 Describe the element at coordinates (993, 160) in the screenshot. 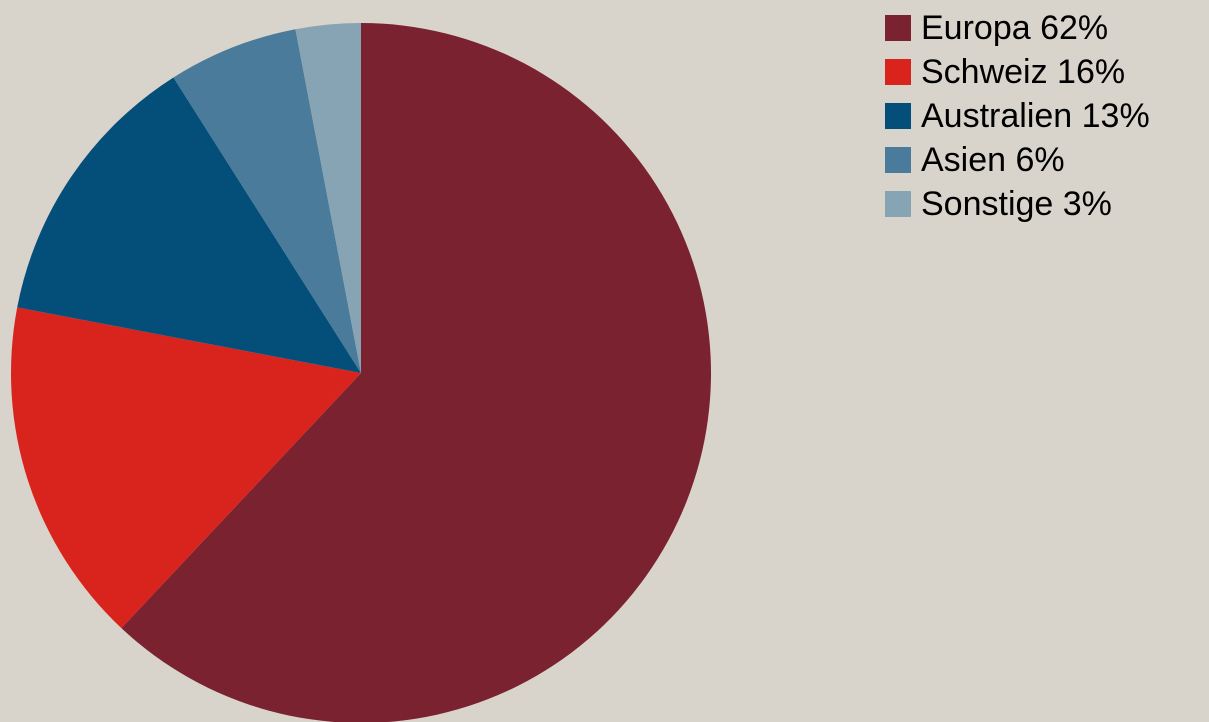

I see `legend-label: Asien 6%` at that location.